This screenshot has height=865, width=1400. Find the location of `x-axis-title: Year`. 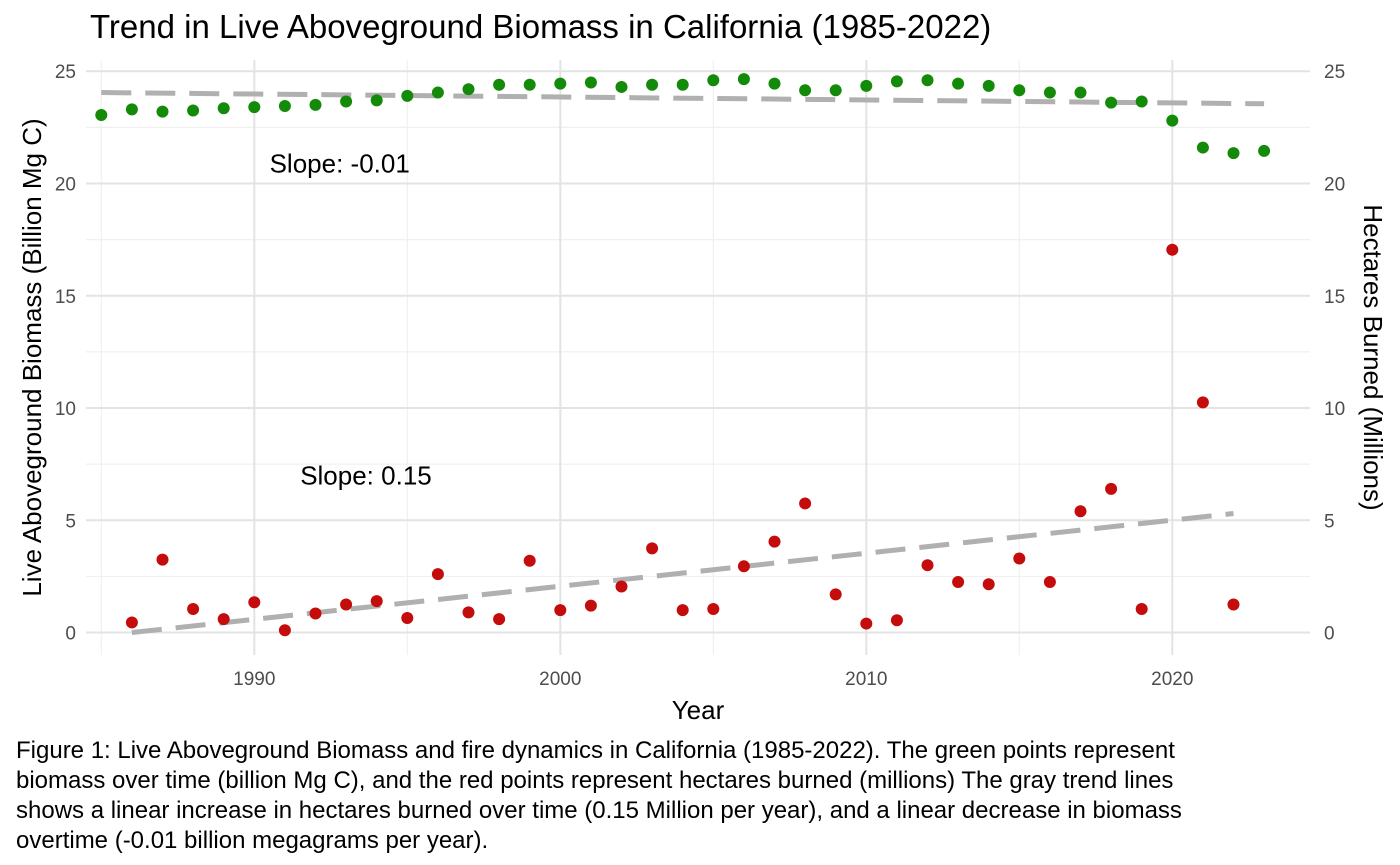

x-axis-title: Year is located at coordinates (698, 710).